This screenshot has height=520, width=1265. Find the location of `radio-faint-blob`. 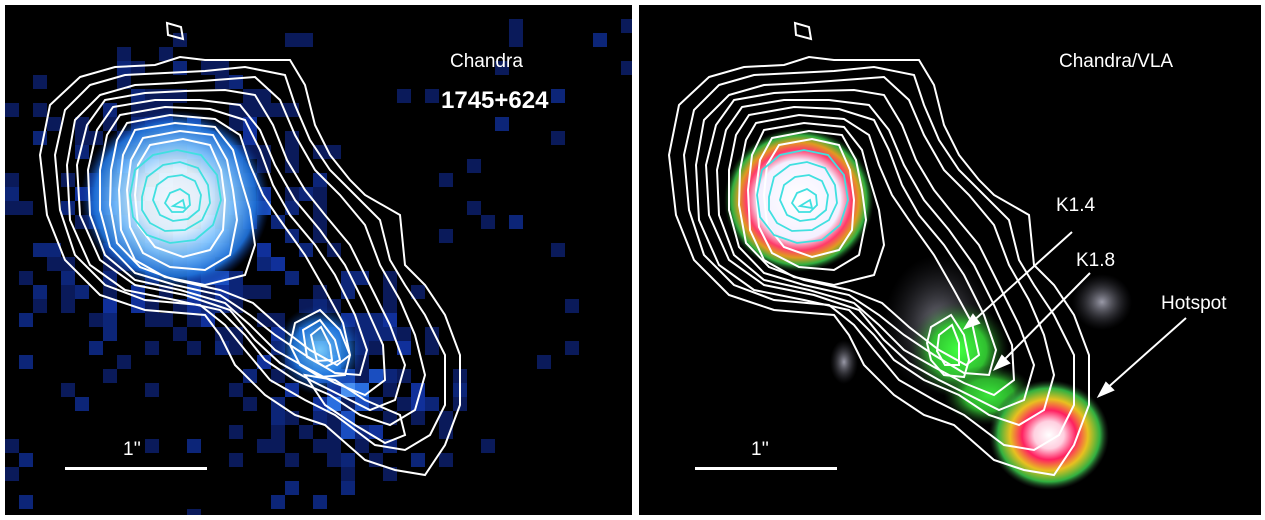

radio-faint-blob is located at coordinates (844, 362).